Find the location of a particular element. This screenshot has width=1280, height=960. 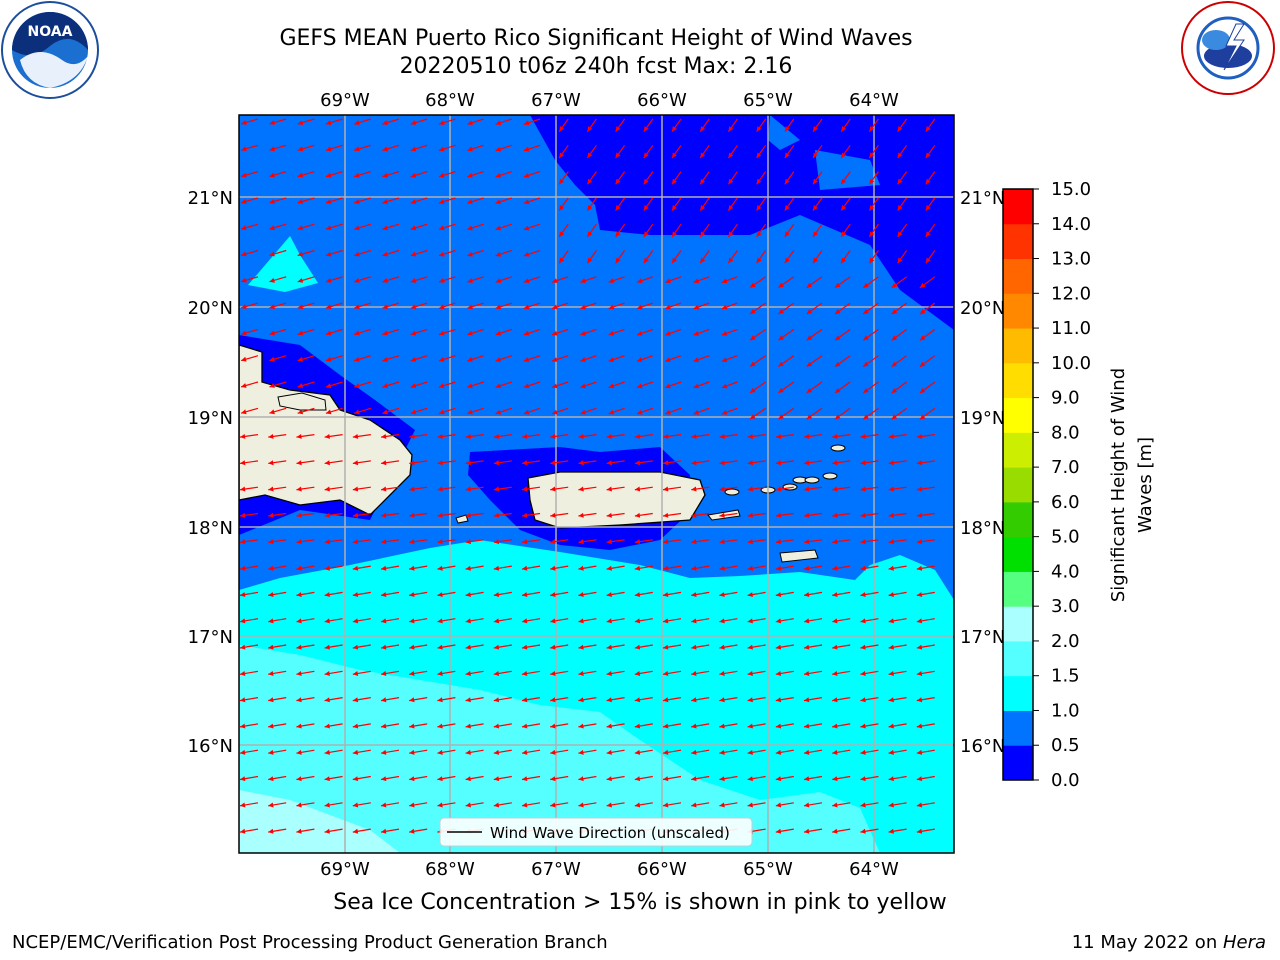

lat-label-right: 19°N is located at coordinates (982, 418).